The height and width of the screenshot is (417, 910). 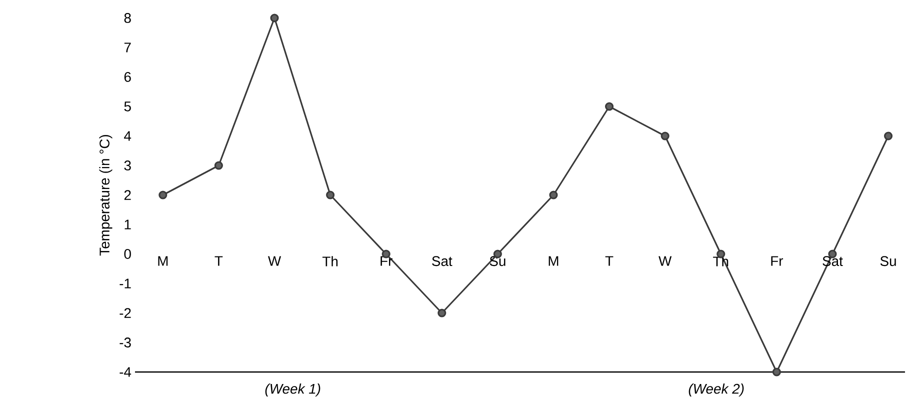 I want to click on x-tick-label: Th, so click(x=330, y=261).